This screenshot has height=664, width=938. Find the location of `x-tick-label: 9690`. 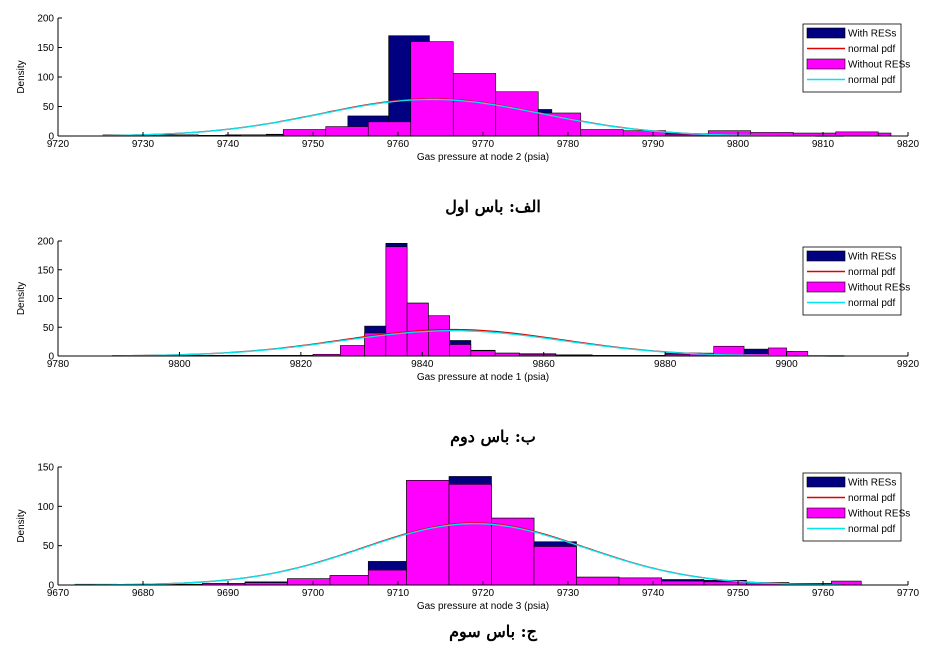

x-tick-label: 9690 is located at coordinates (228, 593).